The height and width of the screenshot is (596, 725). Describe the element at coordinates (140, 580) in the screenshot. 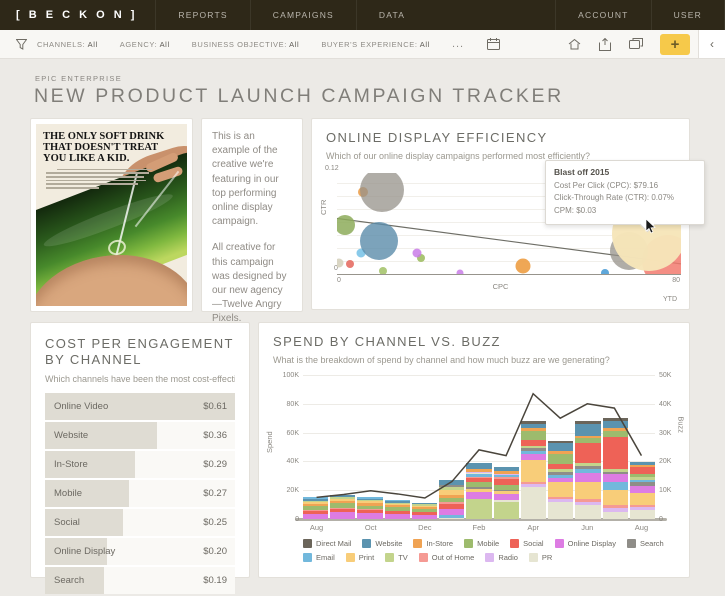

I see `cost-row-search: Search $0.19` at that location.